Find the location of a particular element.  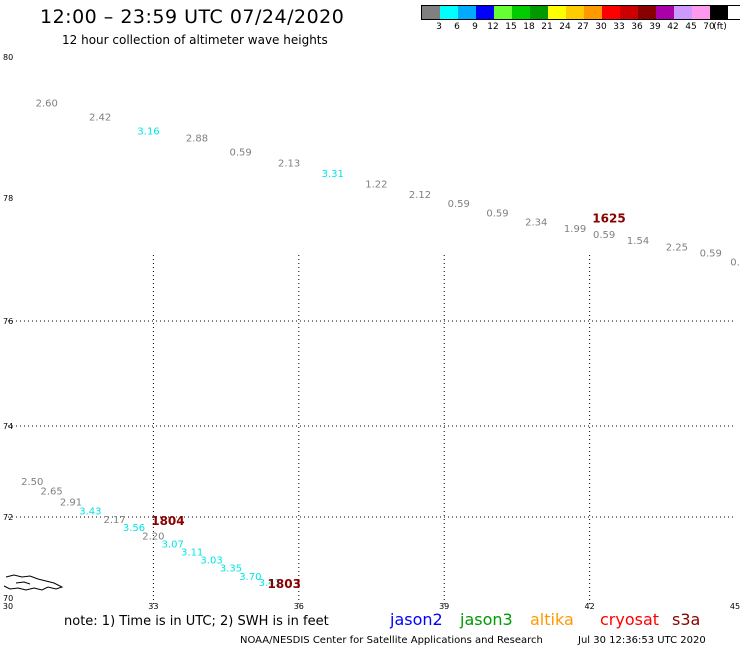

wave-height-legend: (ft) 3 6 9 12 15 18 21 24 27 30 33 36 39 42 45 70 is located at coordinates (580, 18).